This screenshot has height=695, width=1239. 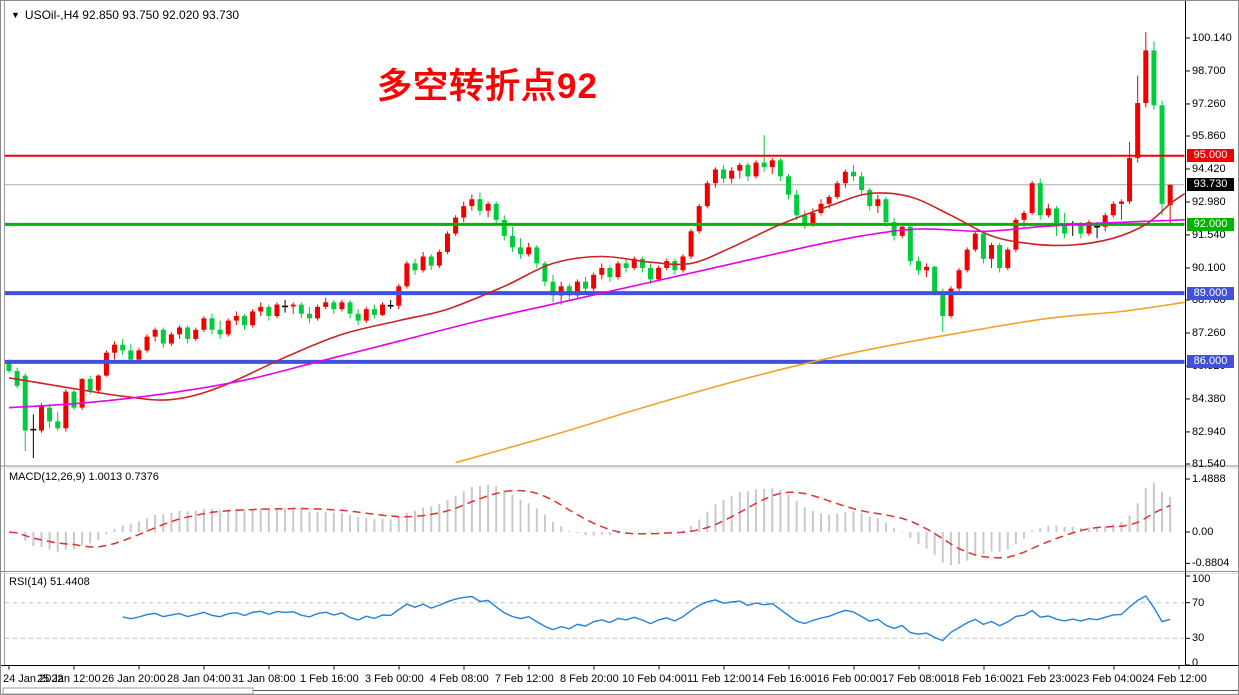 I want to click on time-tick-label: 3 Feb 00:00, so click(x=394, y=679).